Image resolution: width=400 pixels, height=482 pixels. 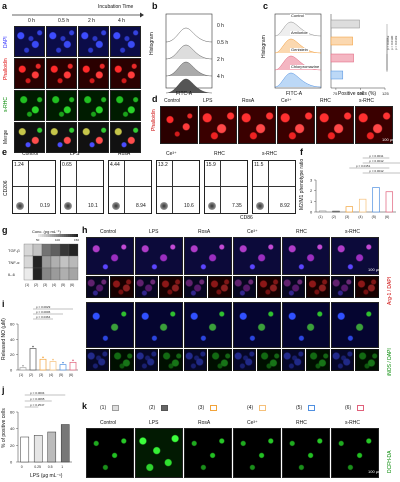 I want to click on panel-g-heatmap: 50 100 150 TGF-β TNF-α IL-6 (1) (2) (3) (4) (5) (6), so click(x=43, y=260).